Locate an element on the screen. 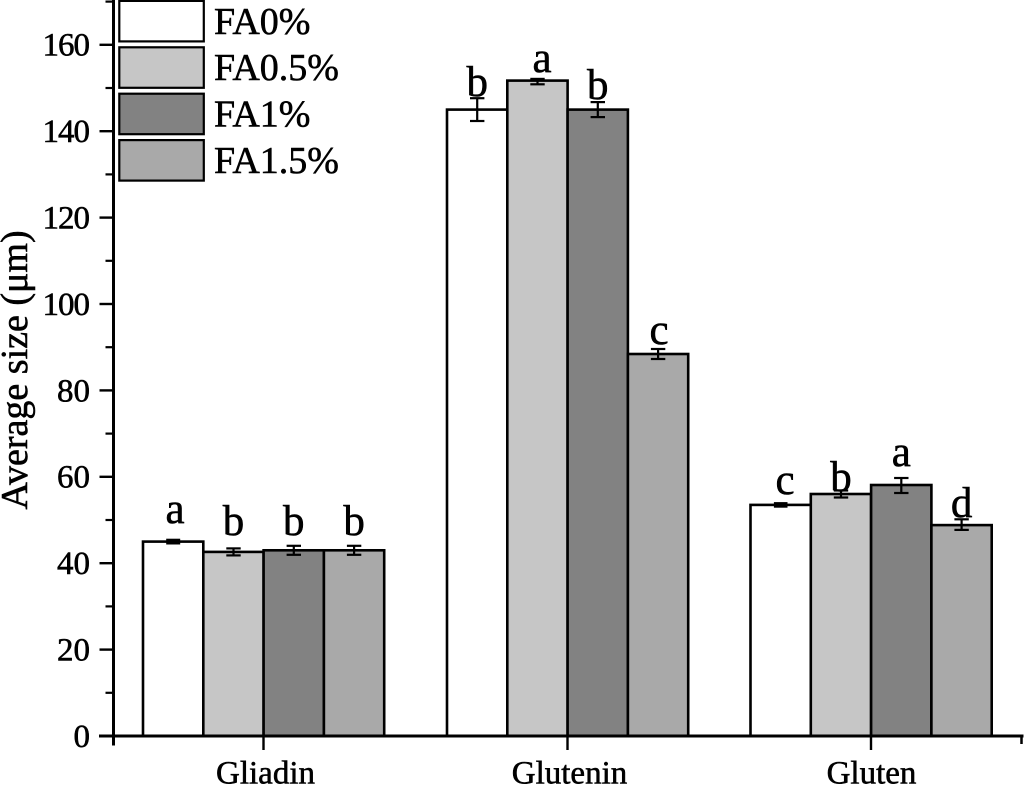 The width and height of the screenshot is (1024, 785). svg-text: 20 is located at coordinates (73, 651).